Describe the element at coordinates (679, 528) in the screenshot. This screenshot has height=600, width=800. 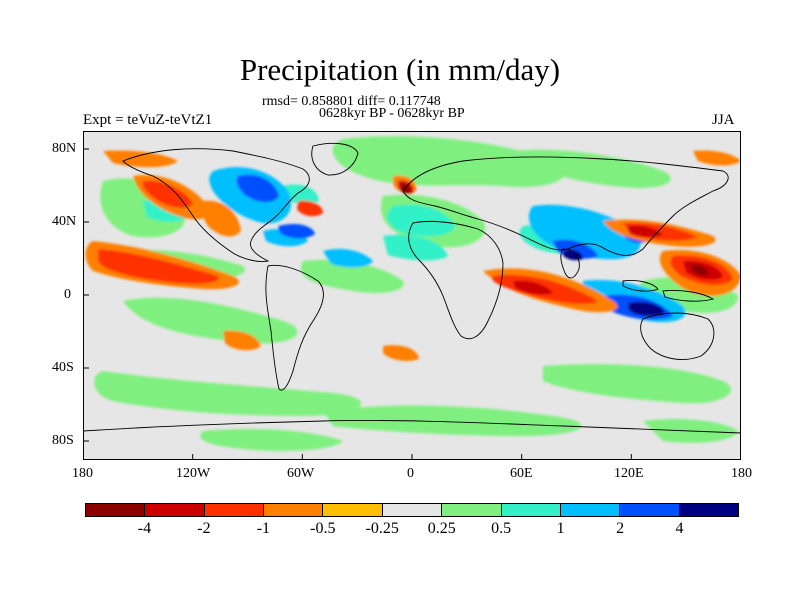
I see `colorbar-label: 4` at that location.